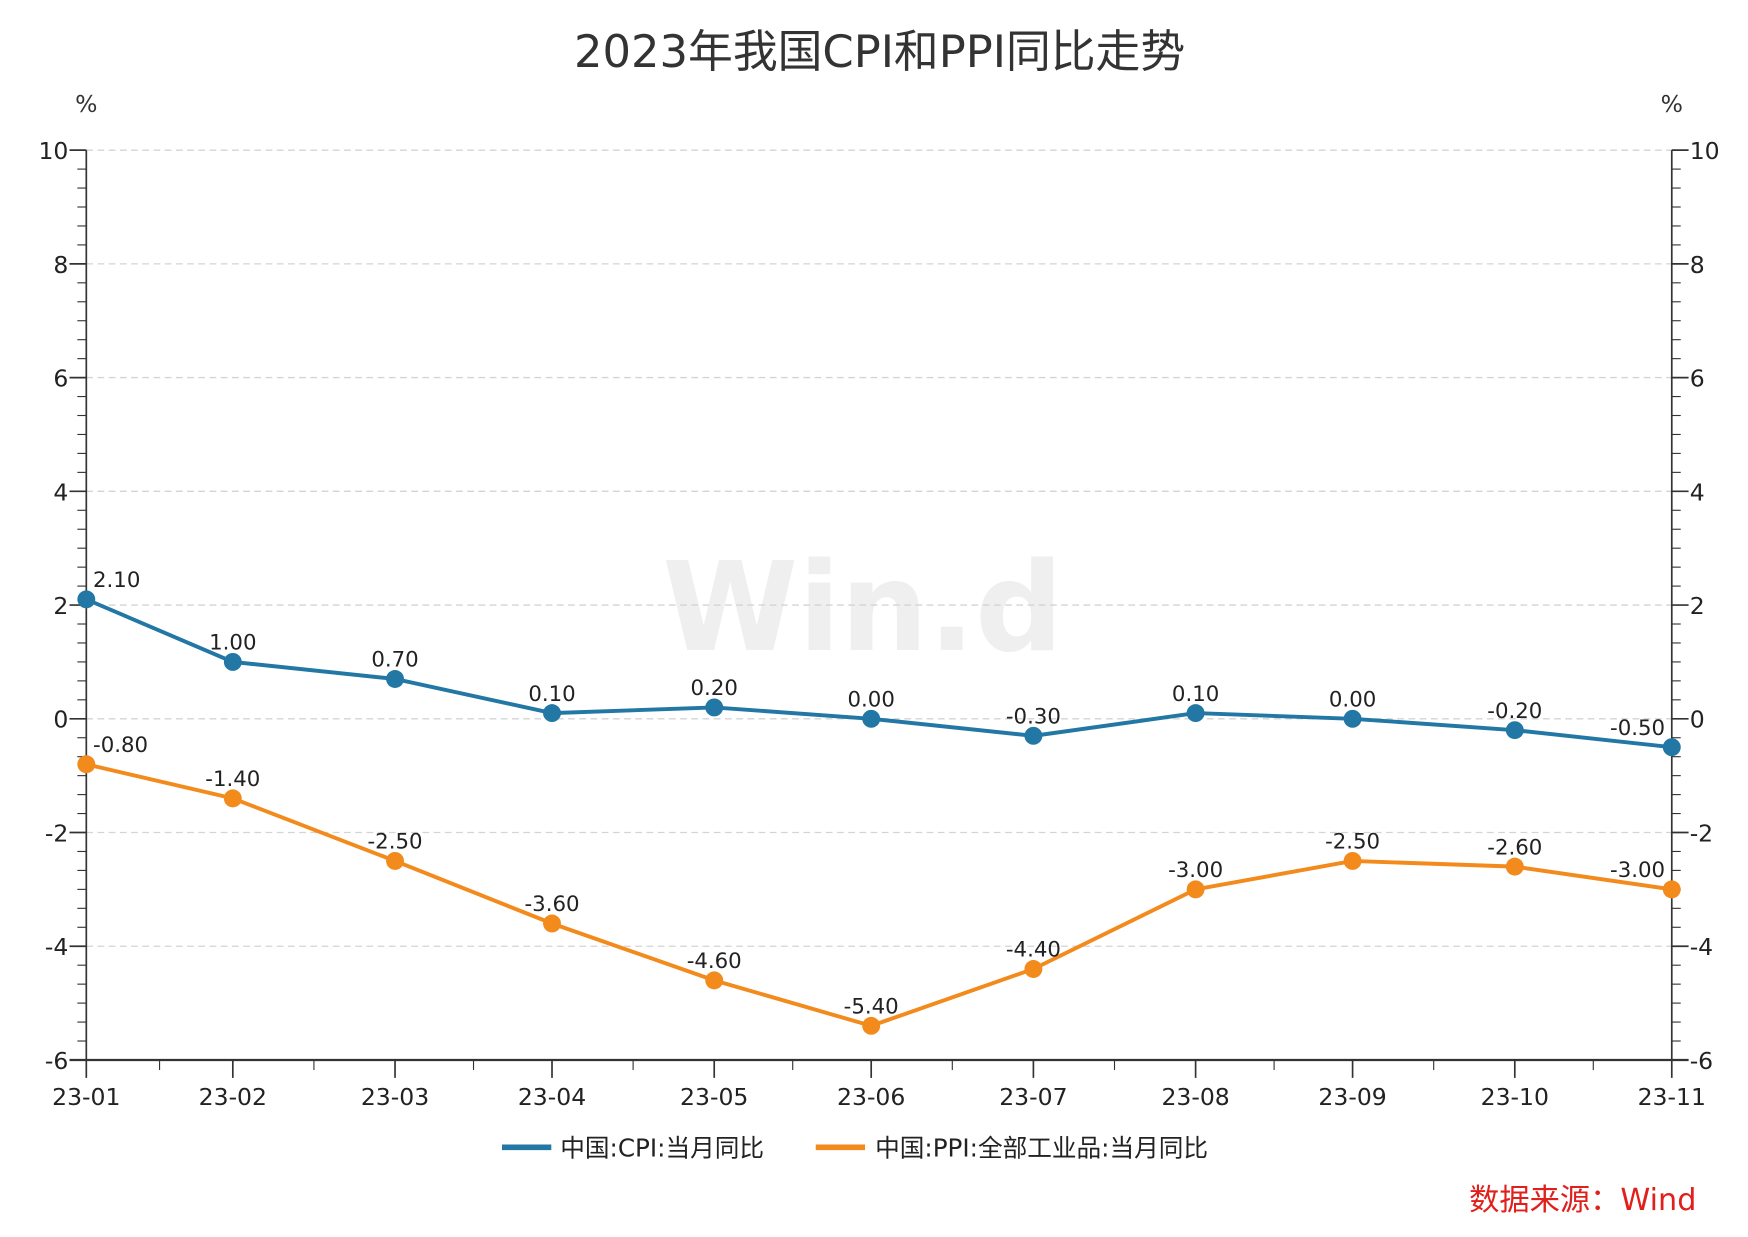  What do you see at coordinates (232, 643) in the screenshot?
I see `data-label: 1.00` at bounding box center [232, 643].